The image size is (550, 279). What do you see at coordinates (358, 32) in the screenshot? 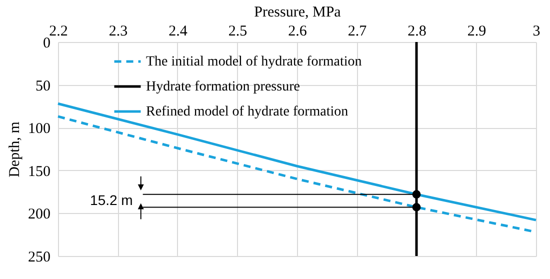
I see `x-tick-label: 2.7` at bounding box center [358, 32].